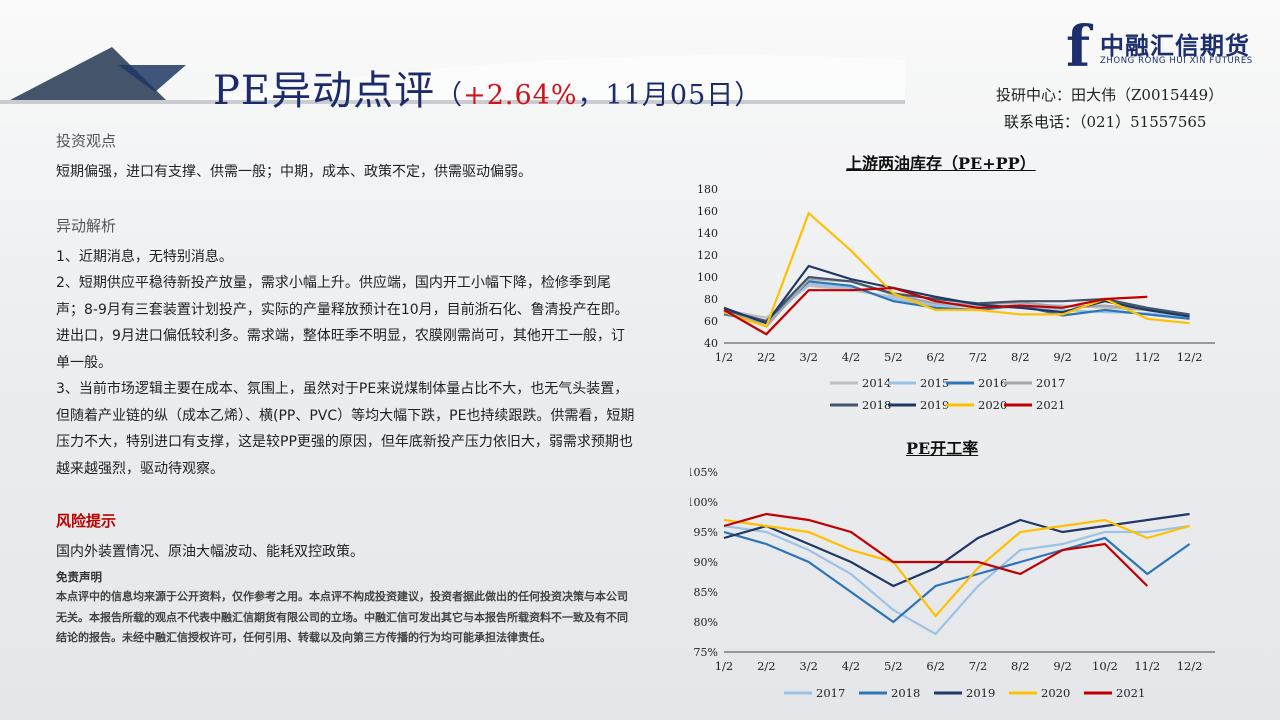  What do you see at coordinates (210, 551) in the screenshot?
I see `risk-text: 国内外装置情况、原油大幅波动、能耗双控政策。` at bounding box center [210, 551].